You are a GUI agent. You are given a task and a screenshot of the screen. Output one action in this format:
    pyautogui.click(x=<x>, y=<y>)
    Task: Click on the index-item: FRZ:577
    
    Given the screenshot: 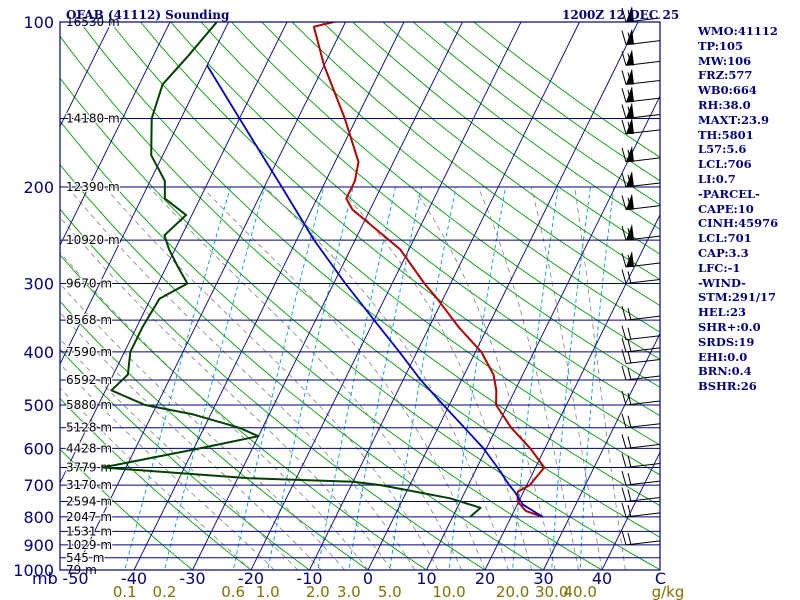 What is the action you would take?
    pyautogui.click(x=725, y=75)
    